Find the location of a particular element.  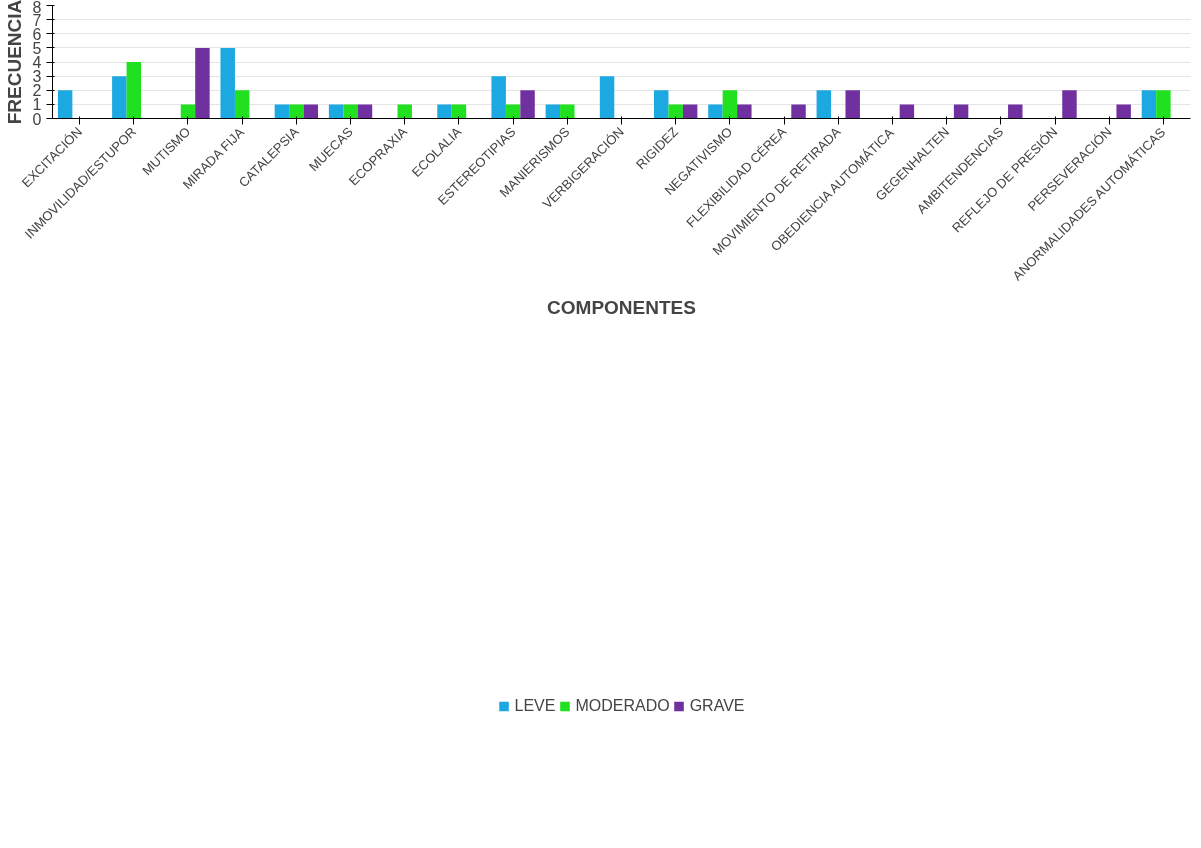

x-axis-title: COMPONENTES is located at coordinates (621, 307).